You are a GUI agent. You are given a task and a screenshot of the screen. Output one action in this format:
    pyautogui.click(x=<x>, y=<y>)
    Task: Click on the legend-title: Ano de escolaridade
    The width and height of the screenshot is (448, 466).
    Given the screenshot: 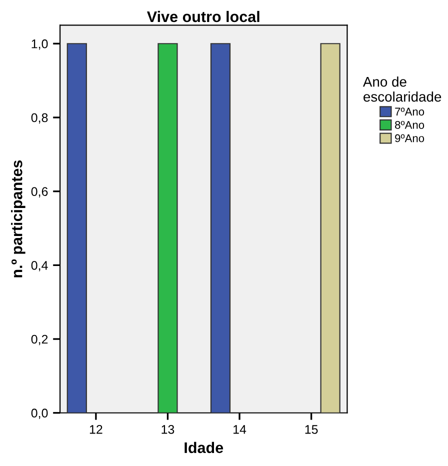 What is the action you would take?
    pyautogui.click(x=402, y=89)
    